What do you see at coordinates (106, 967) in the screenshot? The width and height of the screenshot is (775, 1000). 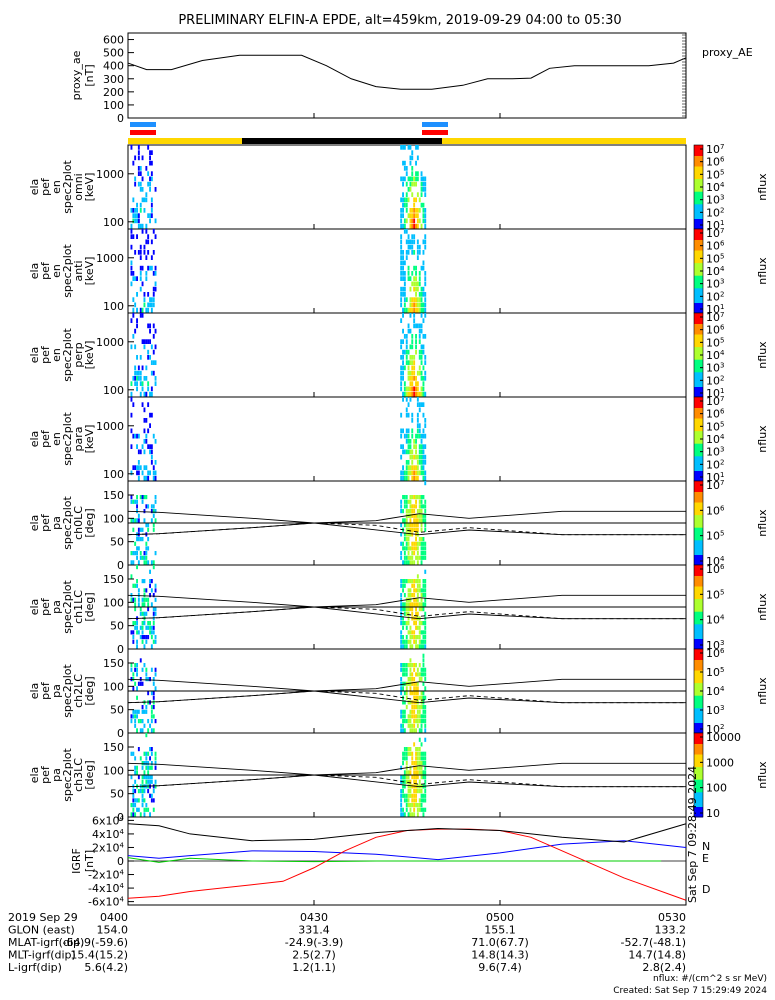 I see `ephem-value: 5.6(4.2)` at bounding box center [106, 967].